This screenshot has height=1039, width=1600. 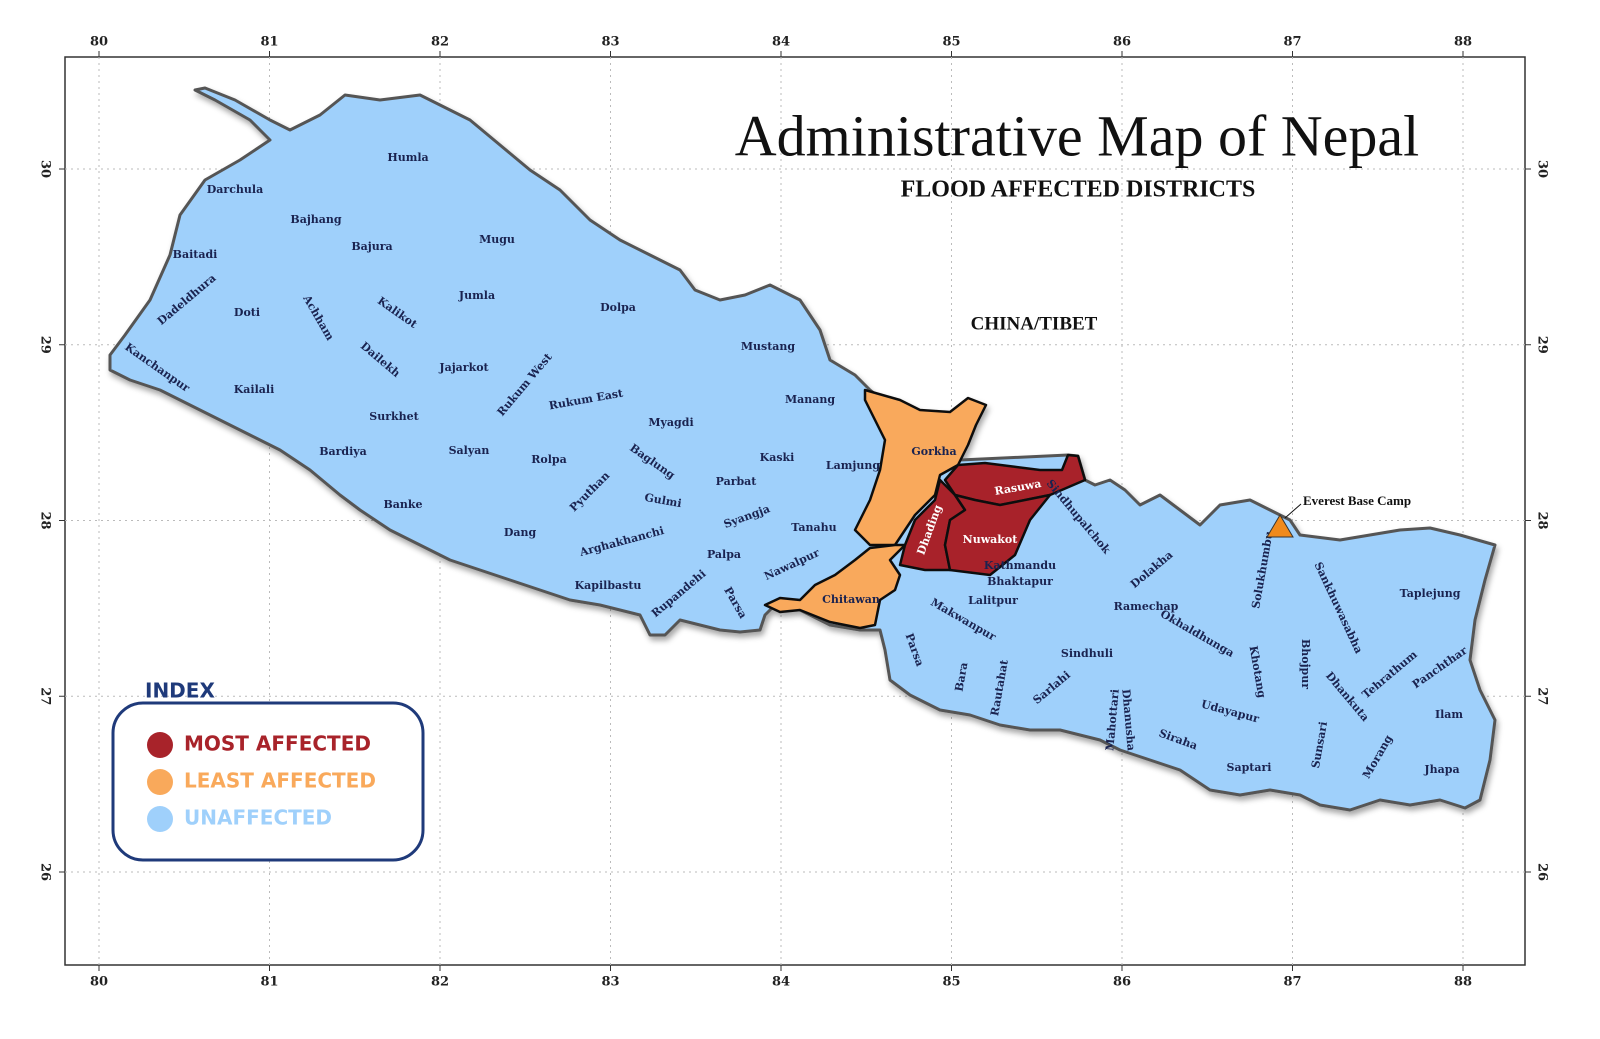 I want to click on district-label: Manang, so click(x=810, y=399).